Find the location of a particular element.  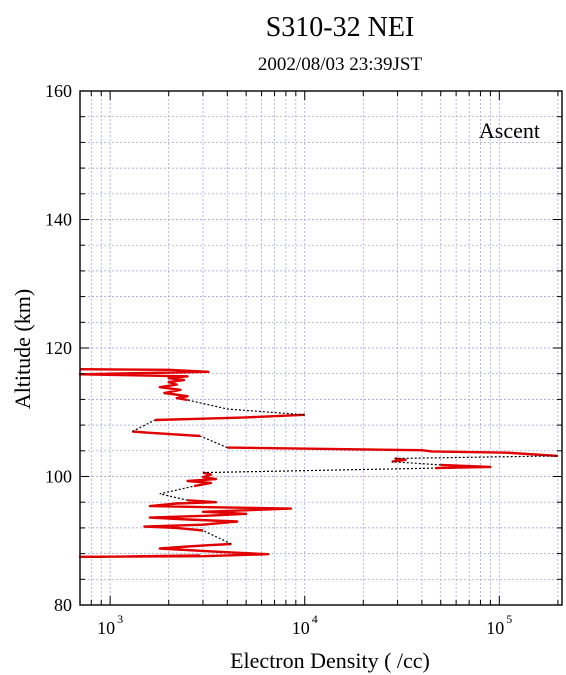

x-axis-label: Electron Density ( /cc) is located at coordinates (330, 660).